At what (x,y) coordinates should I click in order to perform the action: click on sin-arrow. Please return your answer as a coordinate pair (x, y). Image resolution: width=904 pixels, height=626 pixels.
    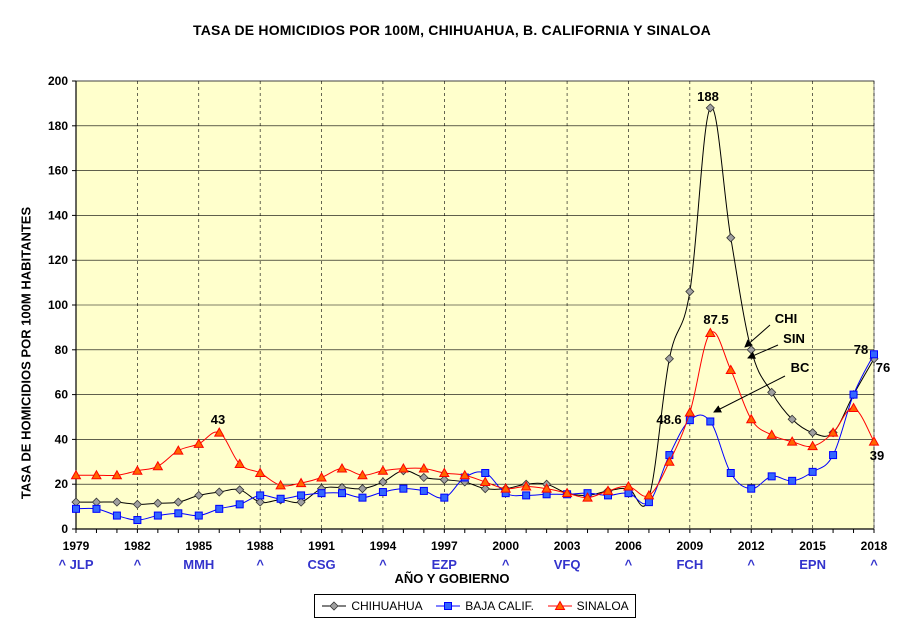
    Looking at the image, I should click on (763, 351).